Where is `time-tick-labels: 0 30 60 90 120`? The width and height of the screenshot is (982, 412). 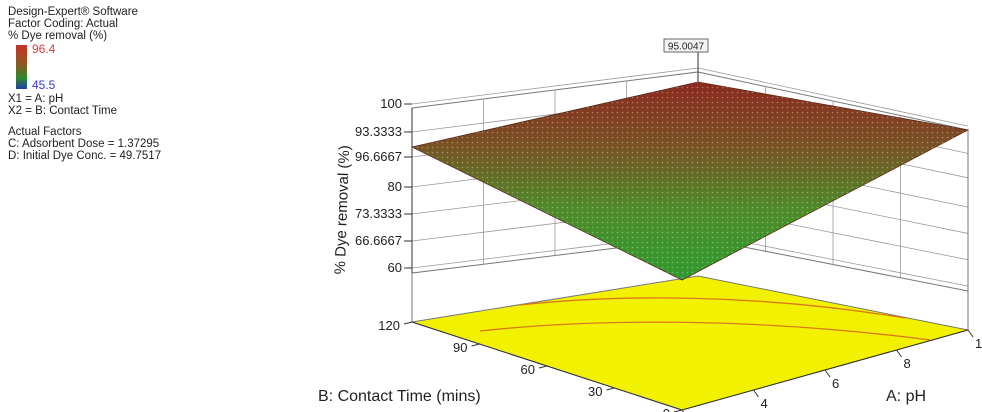 time-tick-labels: 0 30 60 90 120 is located at coordinates (530, 365).